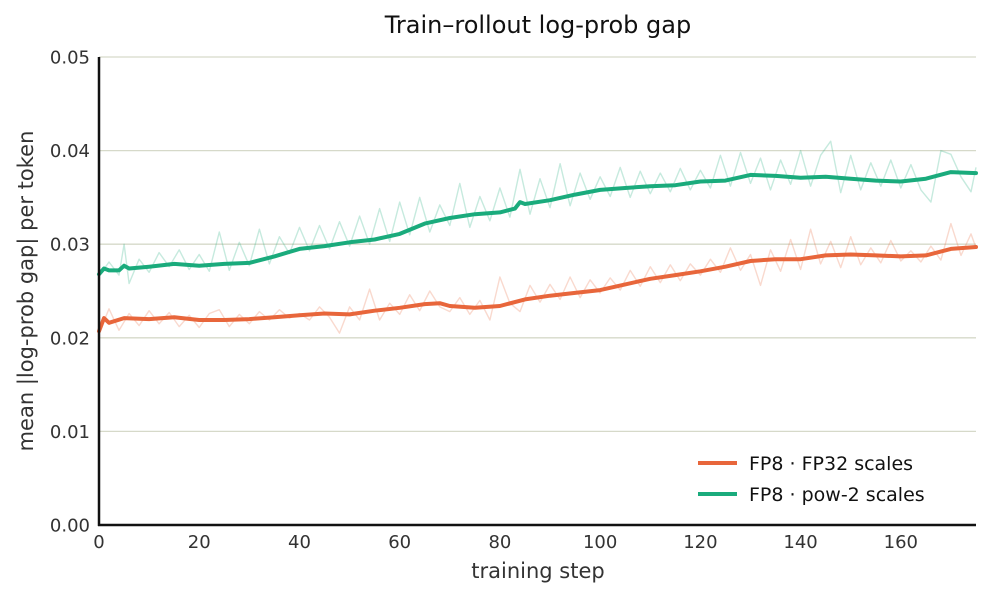 The height and width of the screenshot is (597, 989). I want to click on smoothed-line-fp32-scales, so click(537, 289).